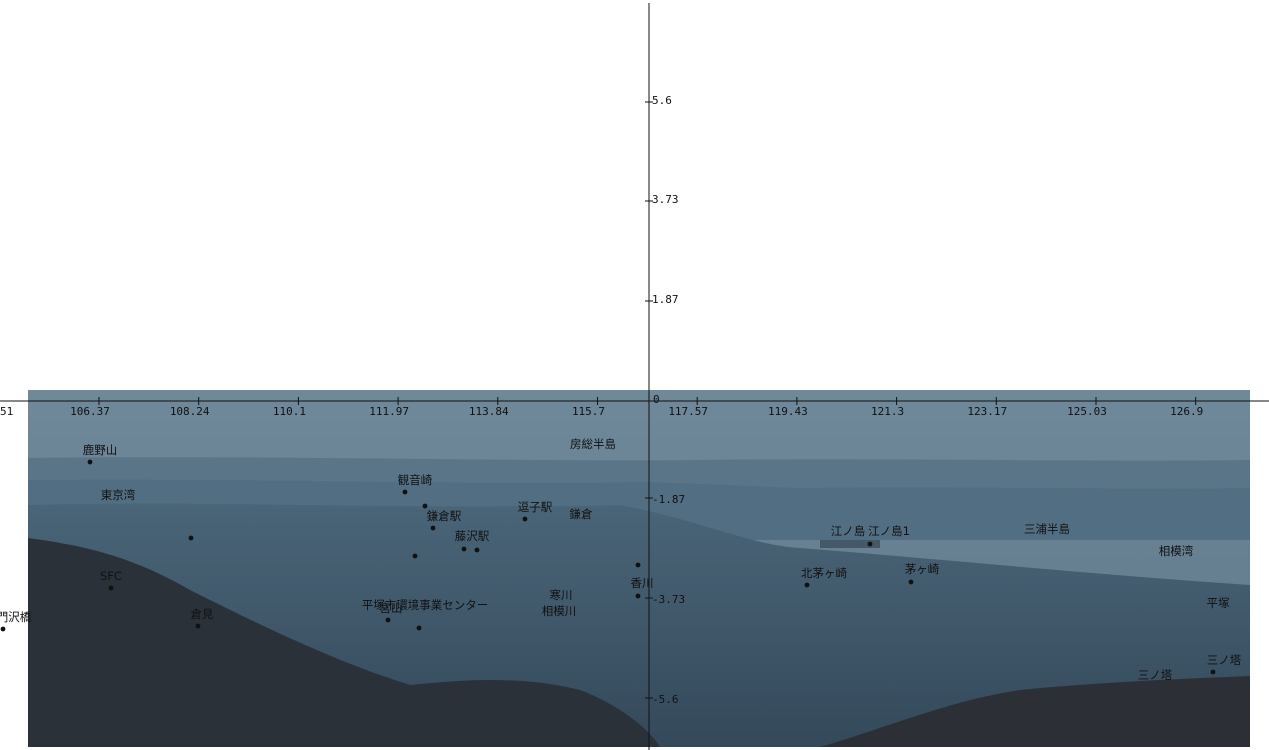  I want to click on mountain-right, so click(1035, 711).